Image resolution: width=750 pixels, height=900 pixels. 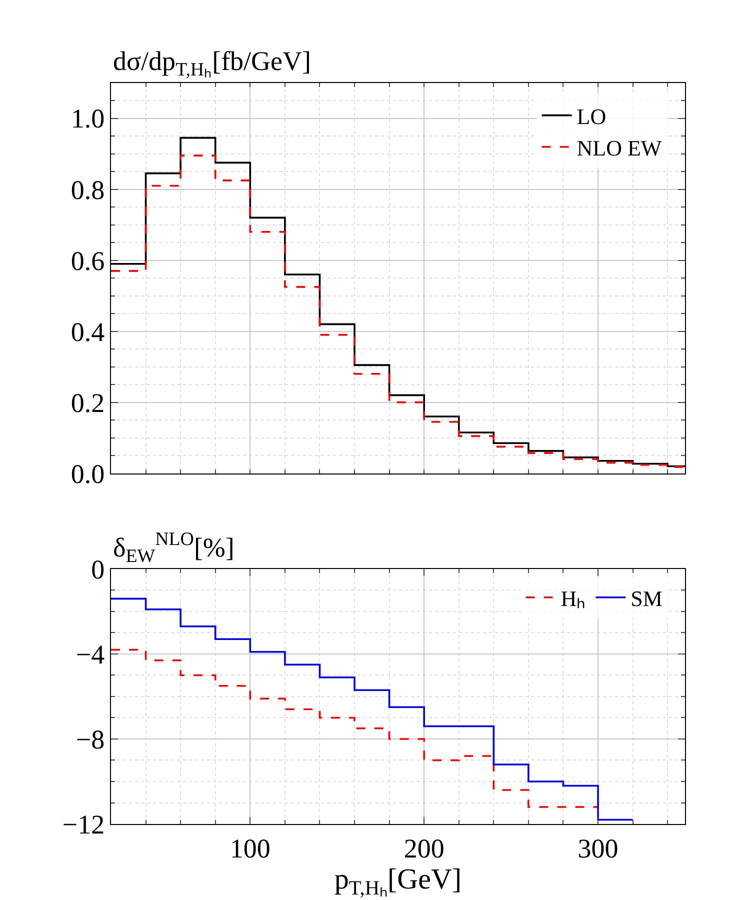 I want to click on x-tick-label: 100, so click(x=250, y=848).